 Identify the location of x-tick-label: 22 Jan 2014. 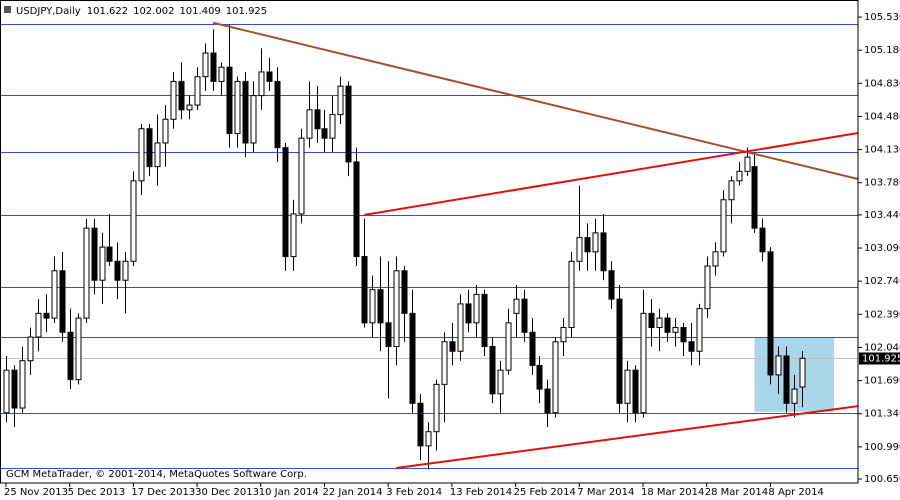
(352, 492).